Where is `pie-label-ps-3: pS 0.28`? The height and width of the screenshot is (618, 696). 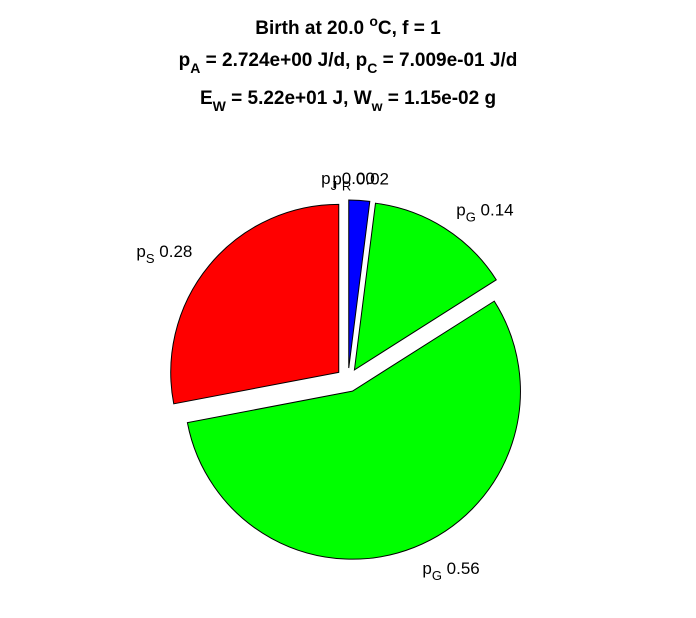
pie-label-ps-3: pS 0.28 is located at coordinates (164, 254).